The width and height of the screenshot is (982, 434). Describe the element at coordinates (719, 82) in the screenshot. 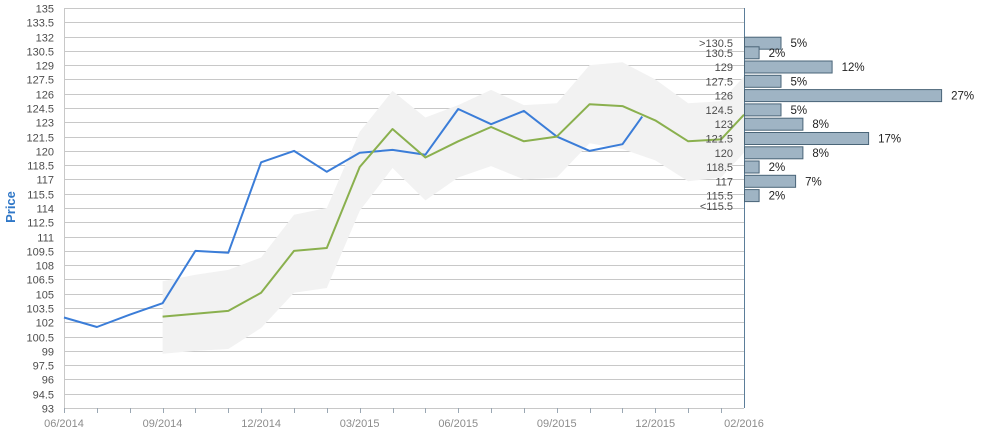

I see `histogram-bin-label: 127.5` at that location.